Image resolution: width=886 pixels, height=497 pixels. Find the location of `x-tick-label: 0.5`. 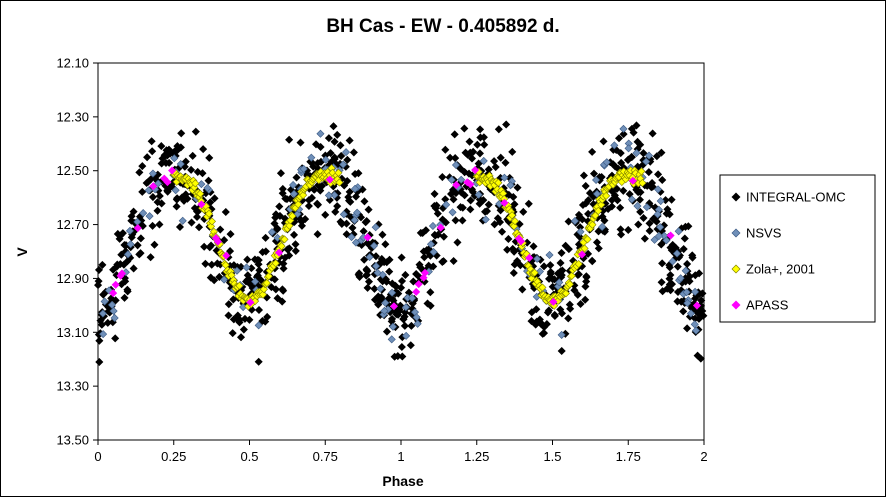

x-tick-label: 0.5 is located at coordinates (249, 456).